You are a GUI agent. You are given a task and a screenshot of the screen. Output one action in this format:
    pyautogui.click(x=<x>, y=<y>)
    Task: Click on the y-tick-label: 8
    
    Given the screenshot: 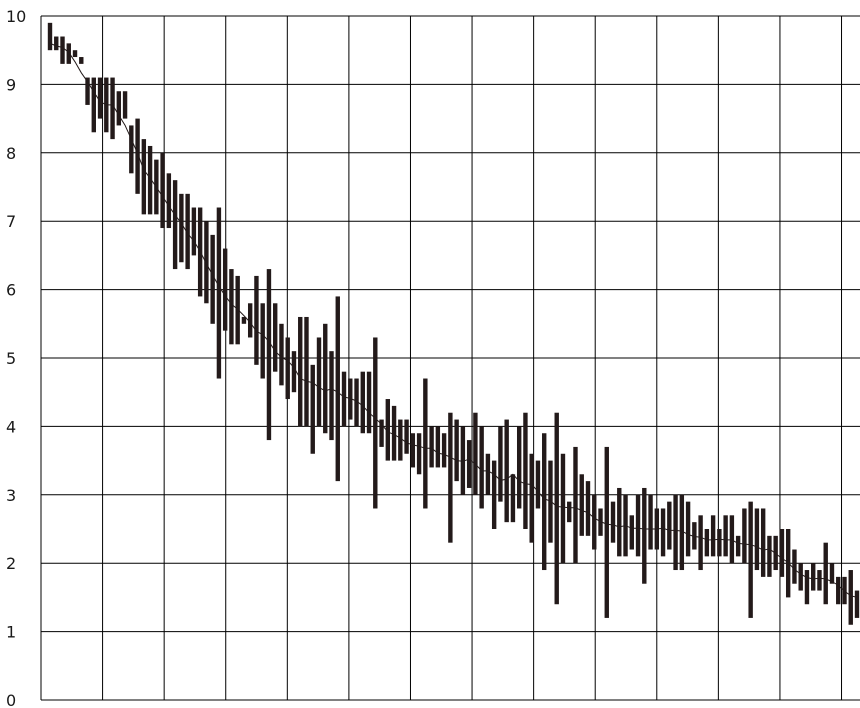 What is the action you would take?
    pyautogui.click(x=11, y=153)
    